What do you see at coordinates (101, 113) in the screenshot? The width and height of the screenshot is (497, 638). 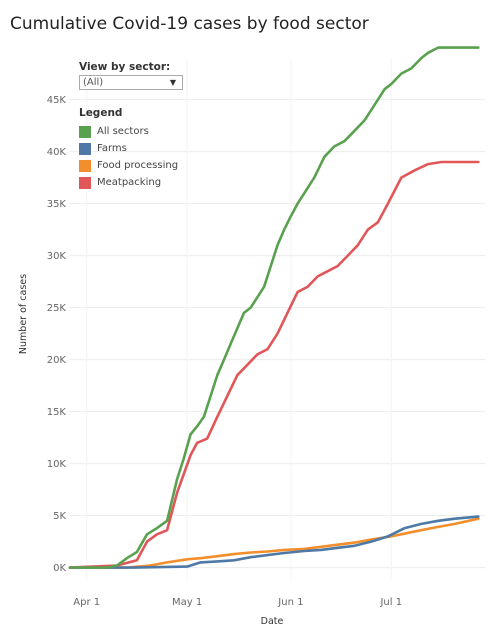 I see `legend-title: Legend` at bounding box center [101, 113].